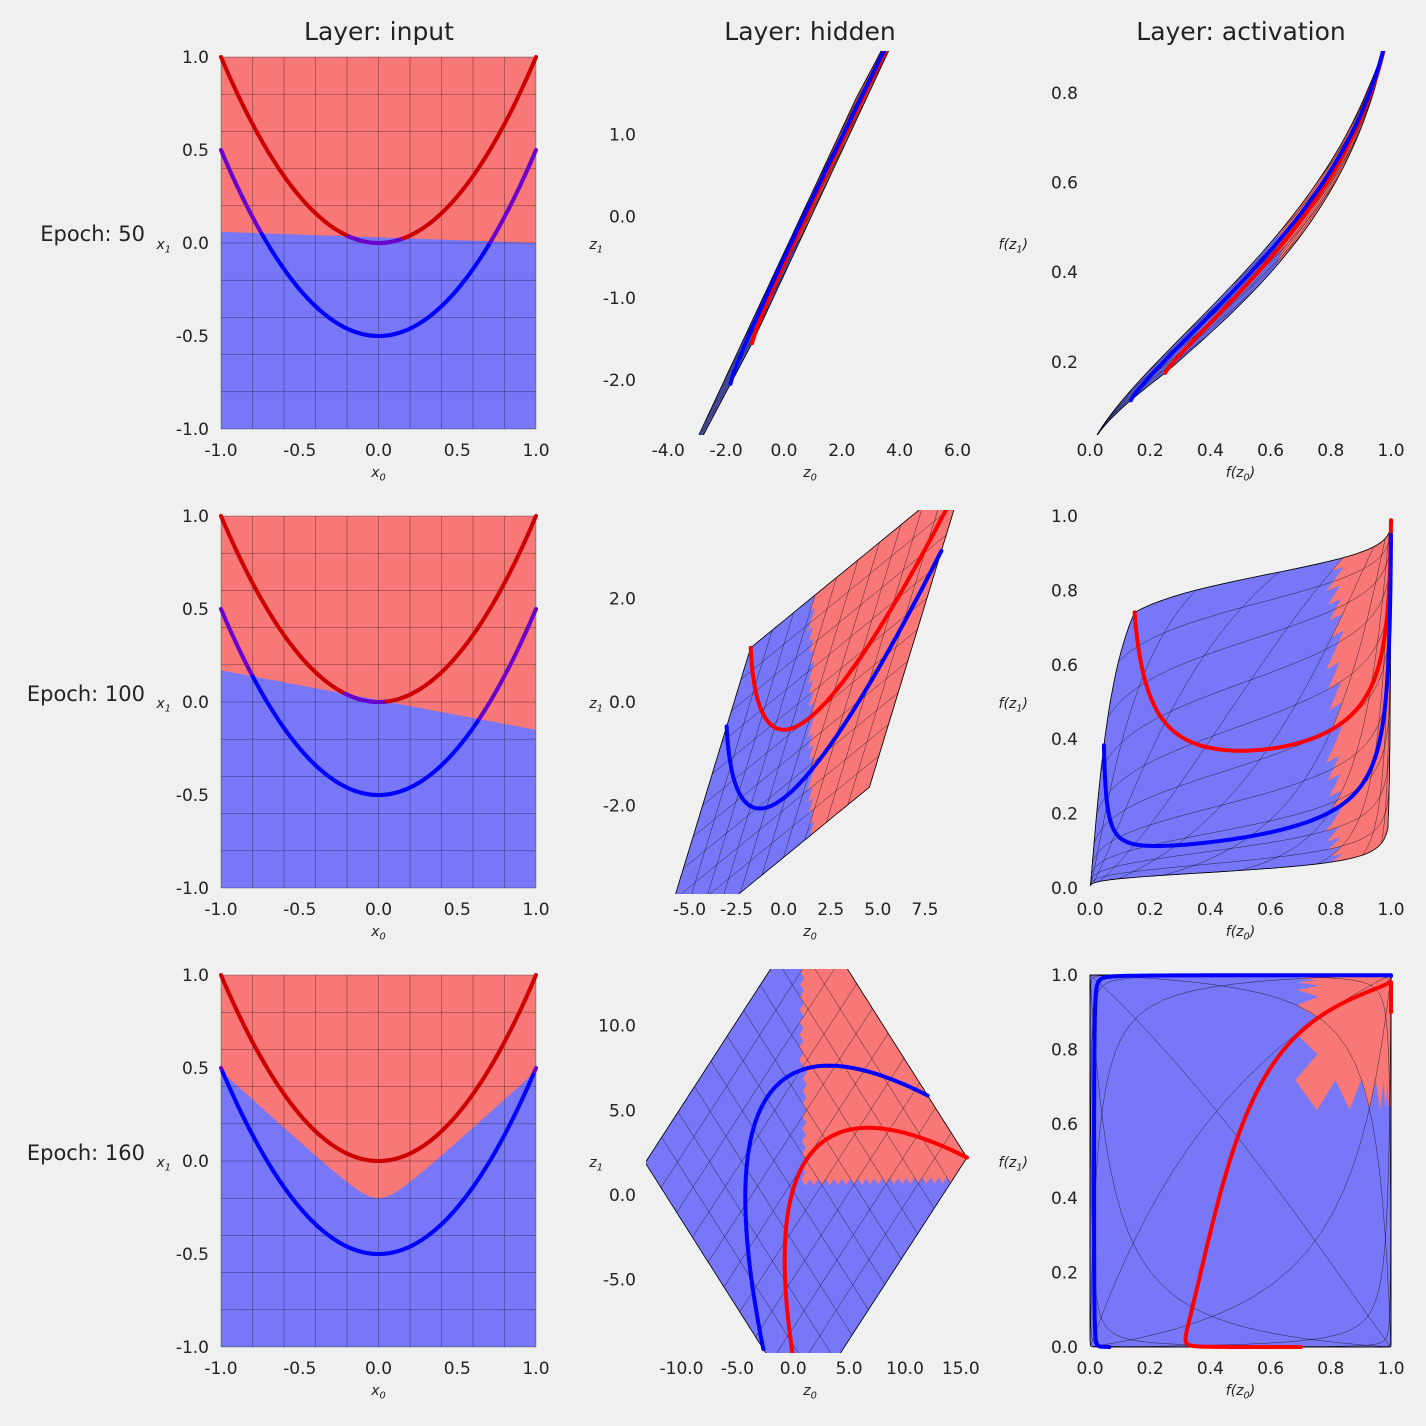  What do you see at coordinates (92, 234) in the screenshot?
I see `row-label-epoch-50: Epoch: 50` at bounding box center [92, 234].